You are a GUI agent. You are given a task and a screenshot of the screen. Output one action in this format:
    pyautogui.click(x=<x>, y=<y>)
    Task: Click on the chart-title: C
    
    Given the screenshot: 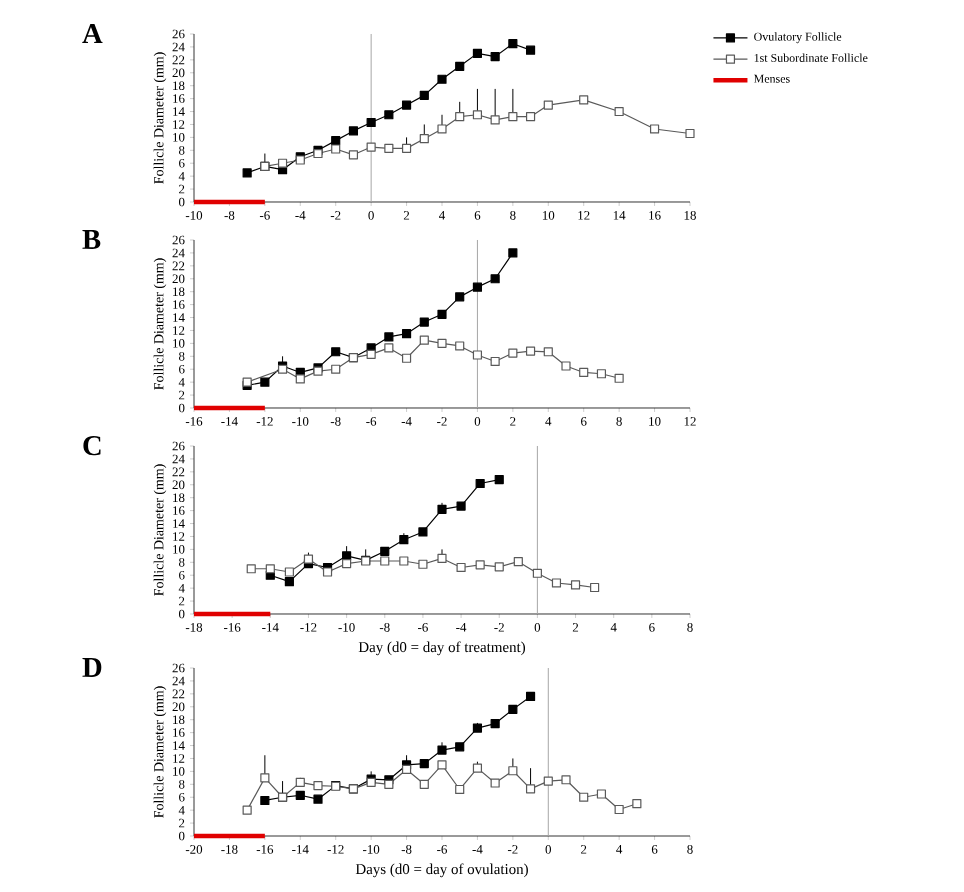 What is the action you would take?
    pyautogui.click(x=92, y=446)
    